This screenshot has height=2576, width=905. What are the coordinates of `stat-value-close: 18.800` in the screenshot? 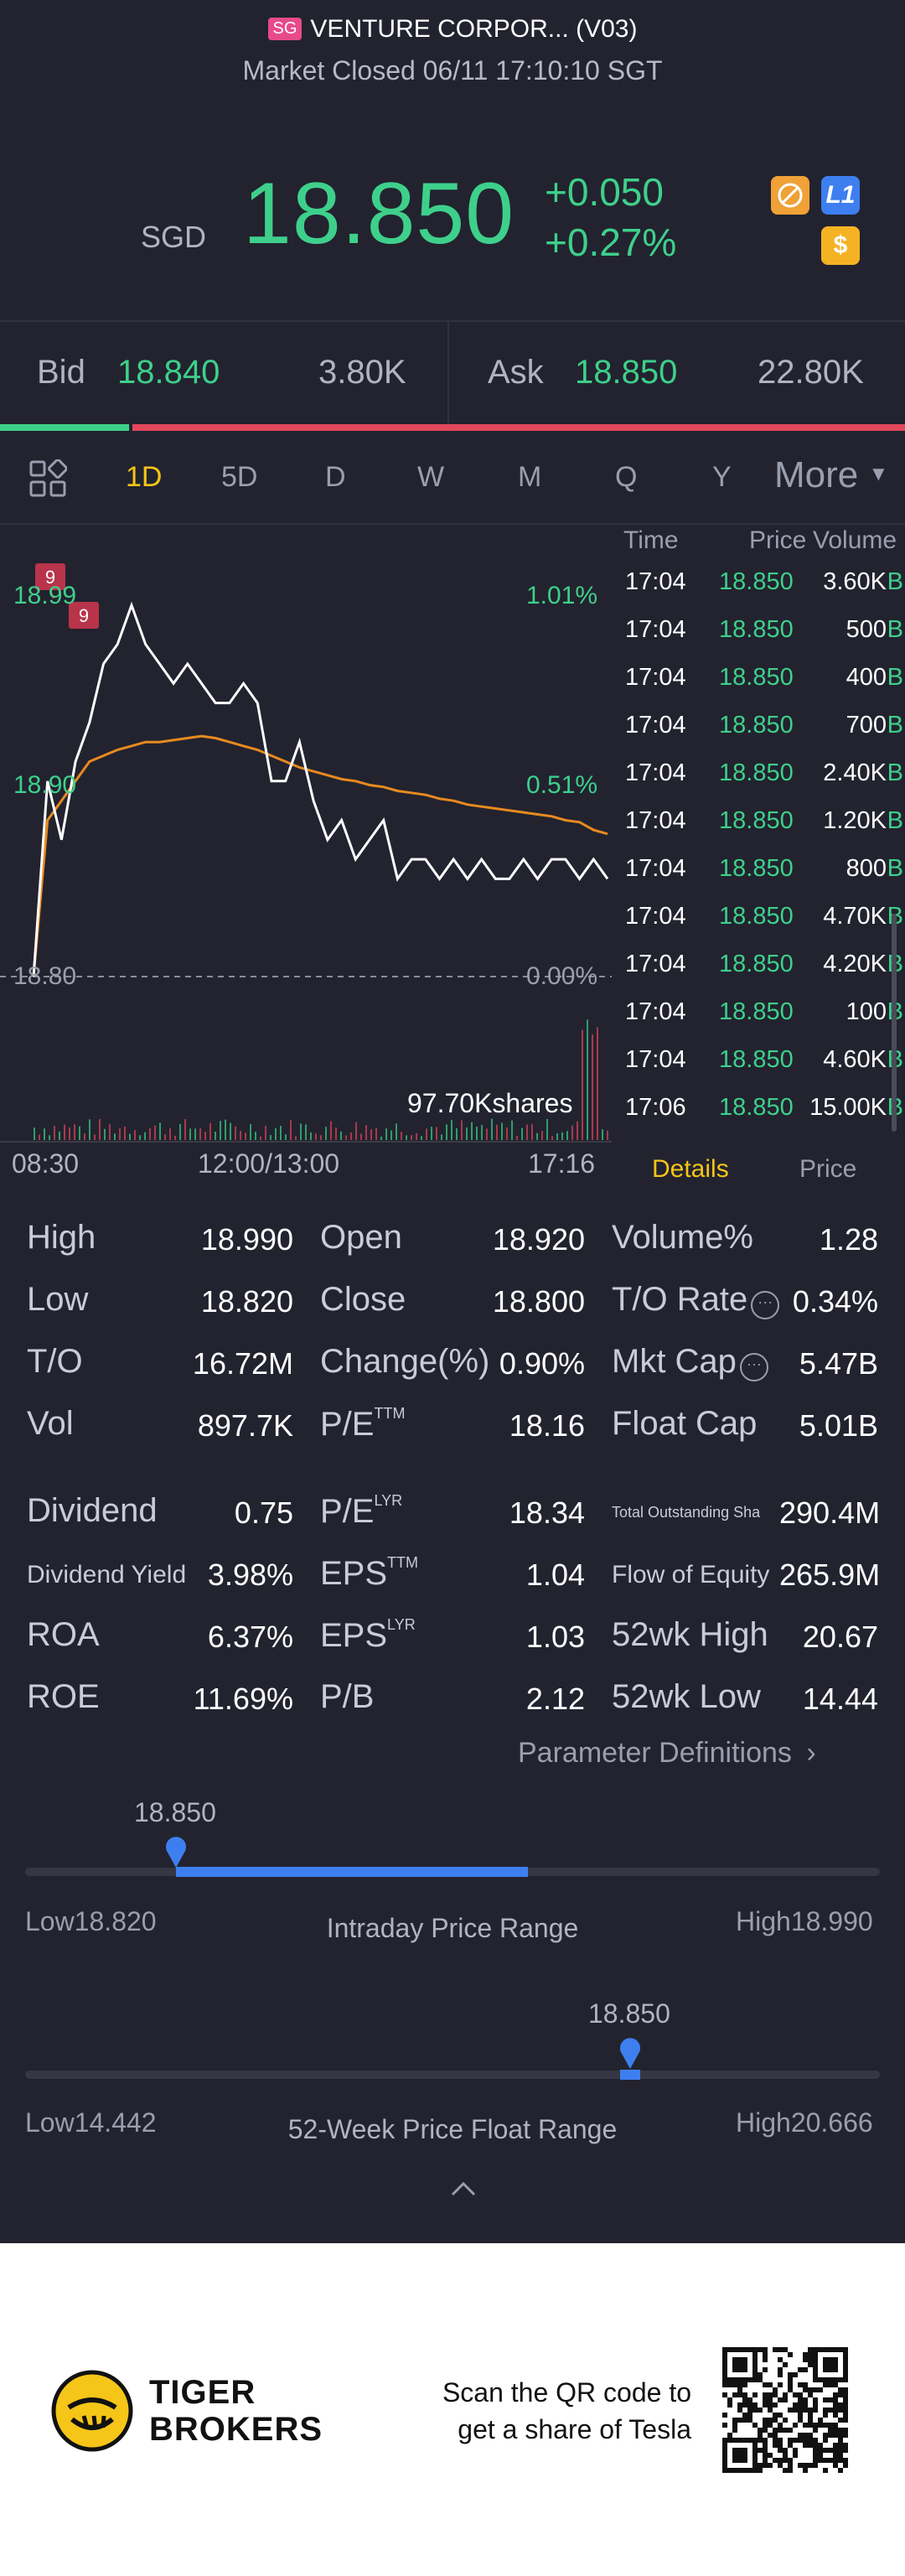 It's located at (538, 1301).